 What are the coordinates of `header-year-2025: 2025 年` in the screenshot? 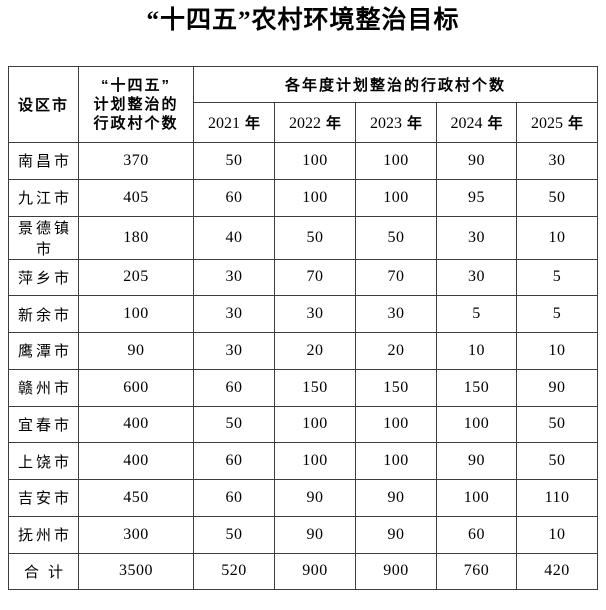 It's located at (557, 122).